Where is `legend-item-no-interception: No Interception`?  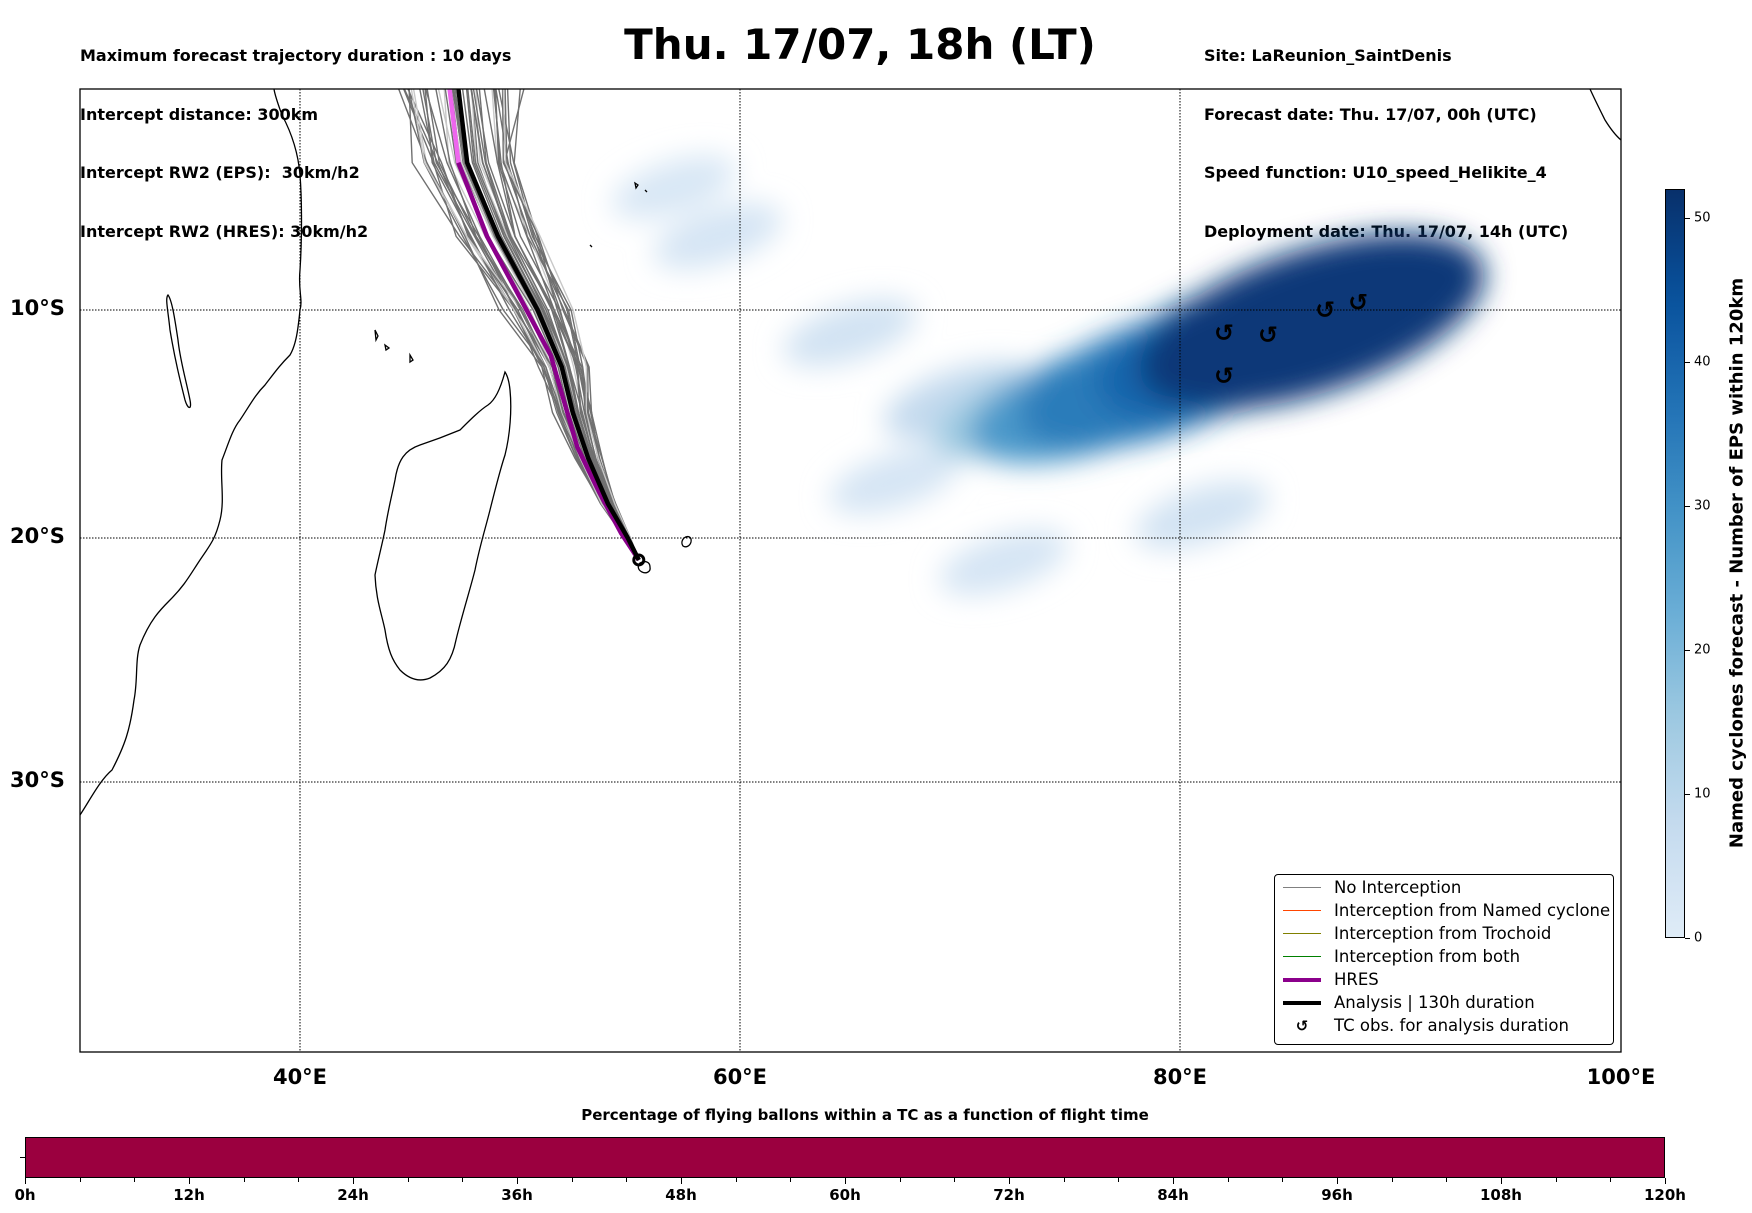
legend-item-no-interception: No Interception is located at coordinates (1368, 887).